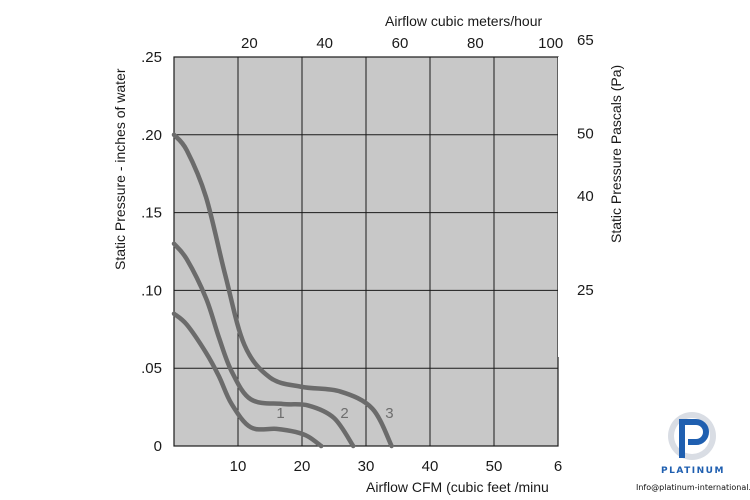  Describe the element at coordinates (464, 21) in the screenshot. I see `x2-axis-title: Airflow cubic meters/hour` at that location.